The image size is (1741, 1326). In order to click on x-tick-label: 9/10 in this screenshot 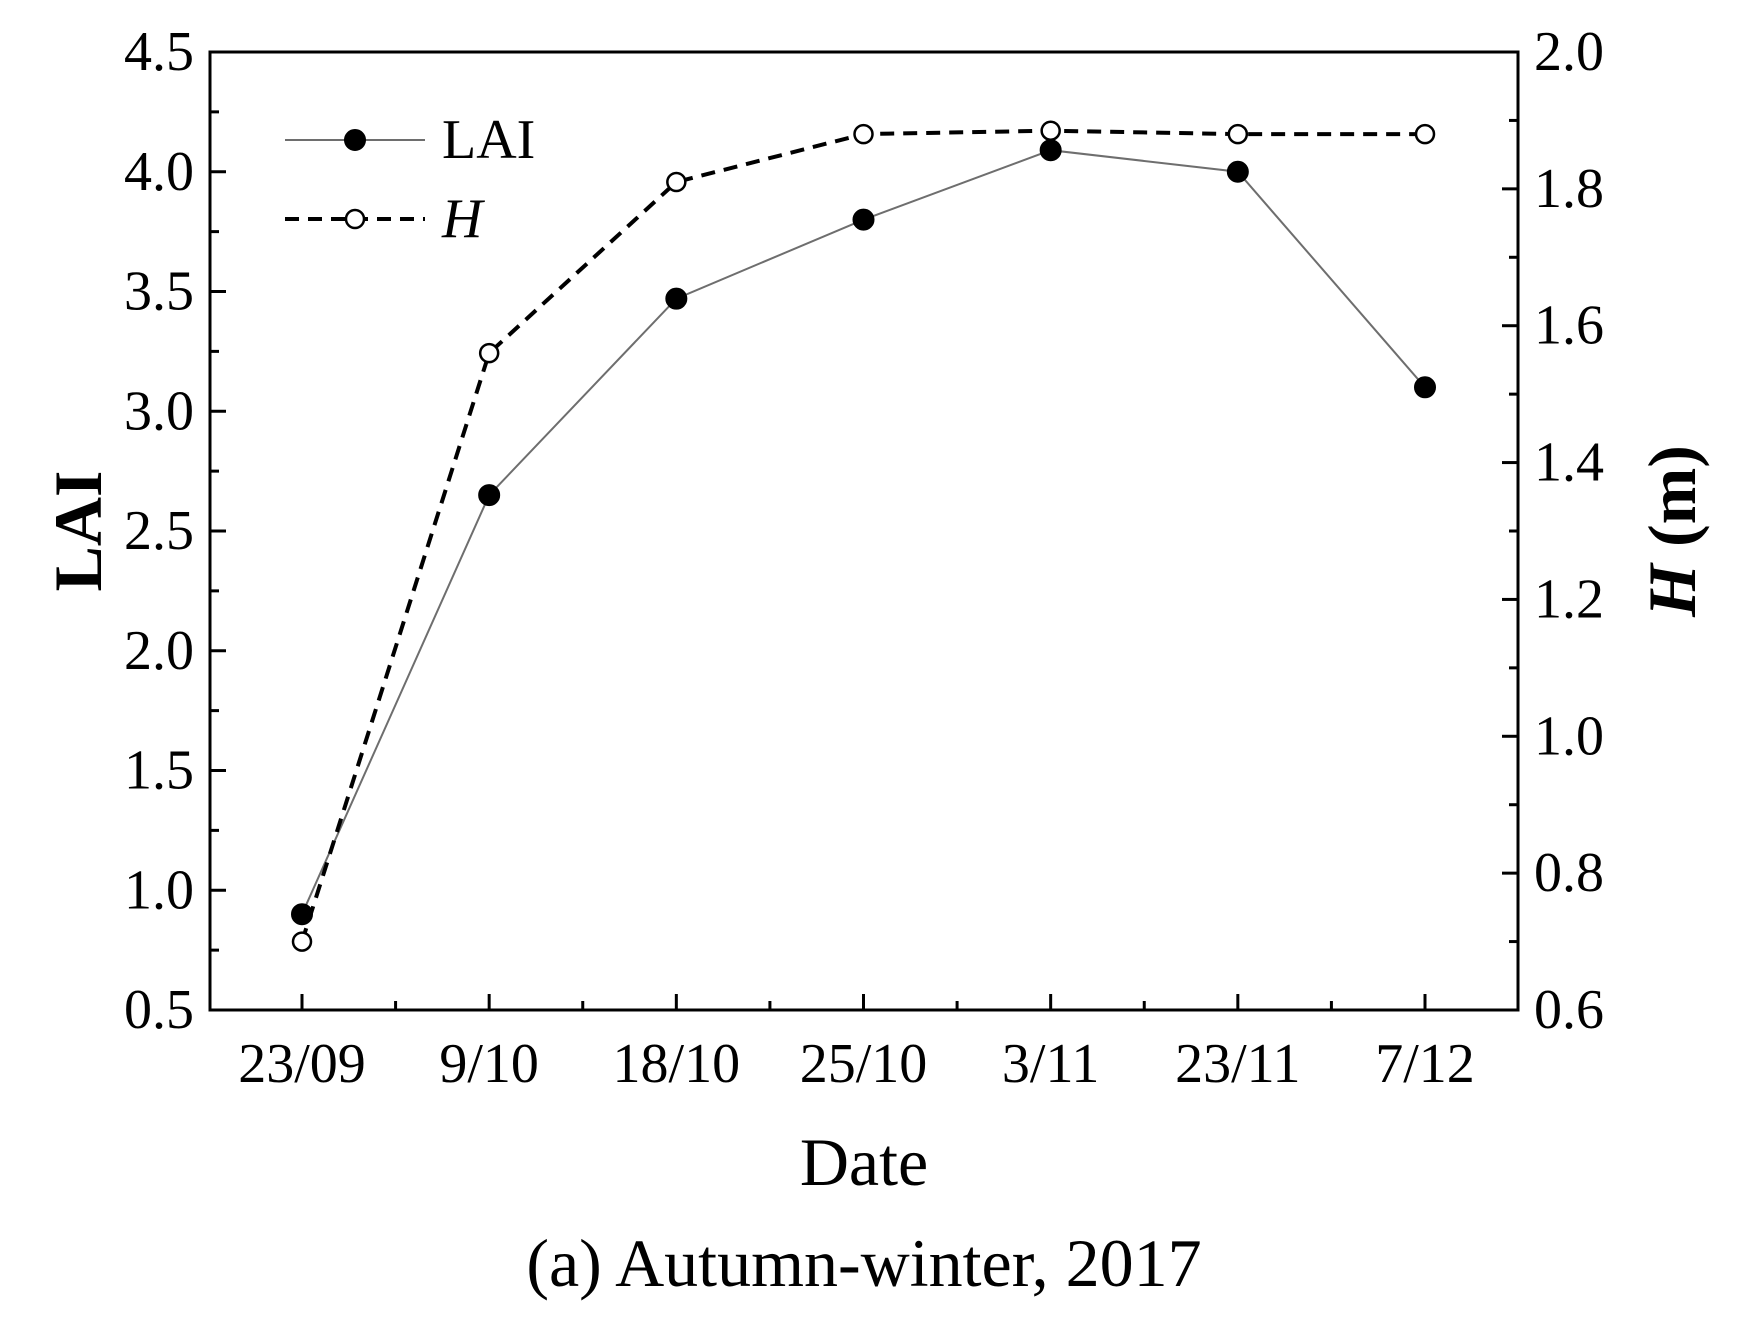, I will do `click(489, 1064)`.